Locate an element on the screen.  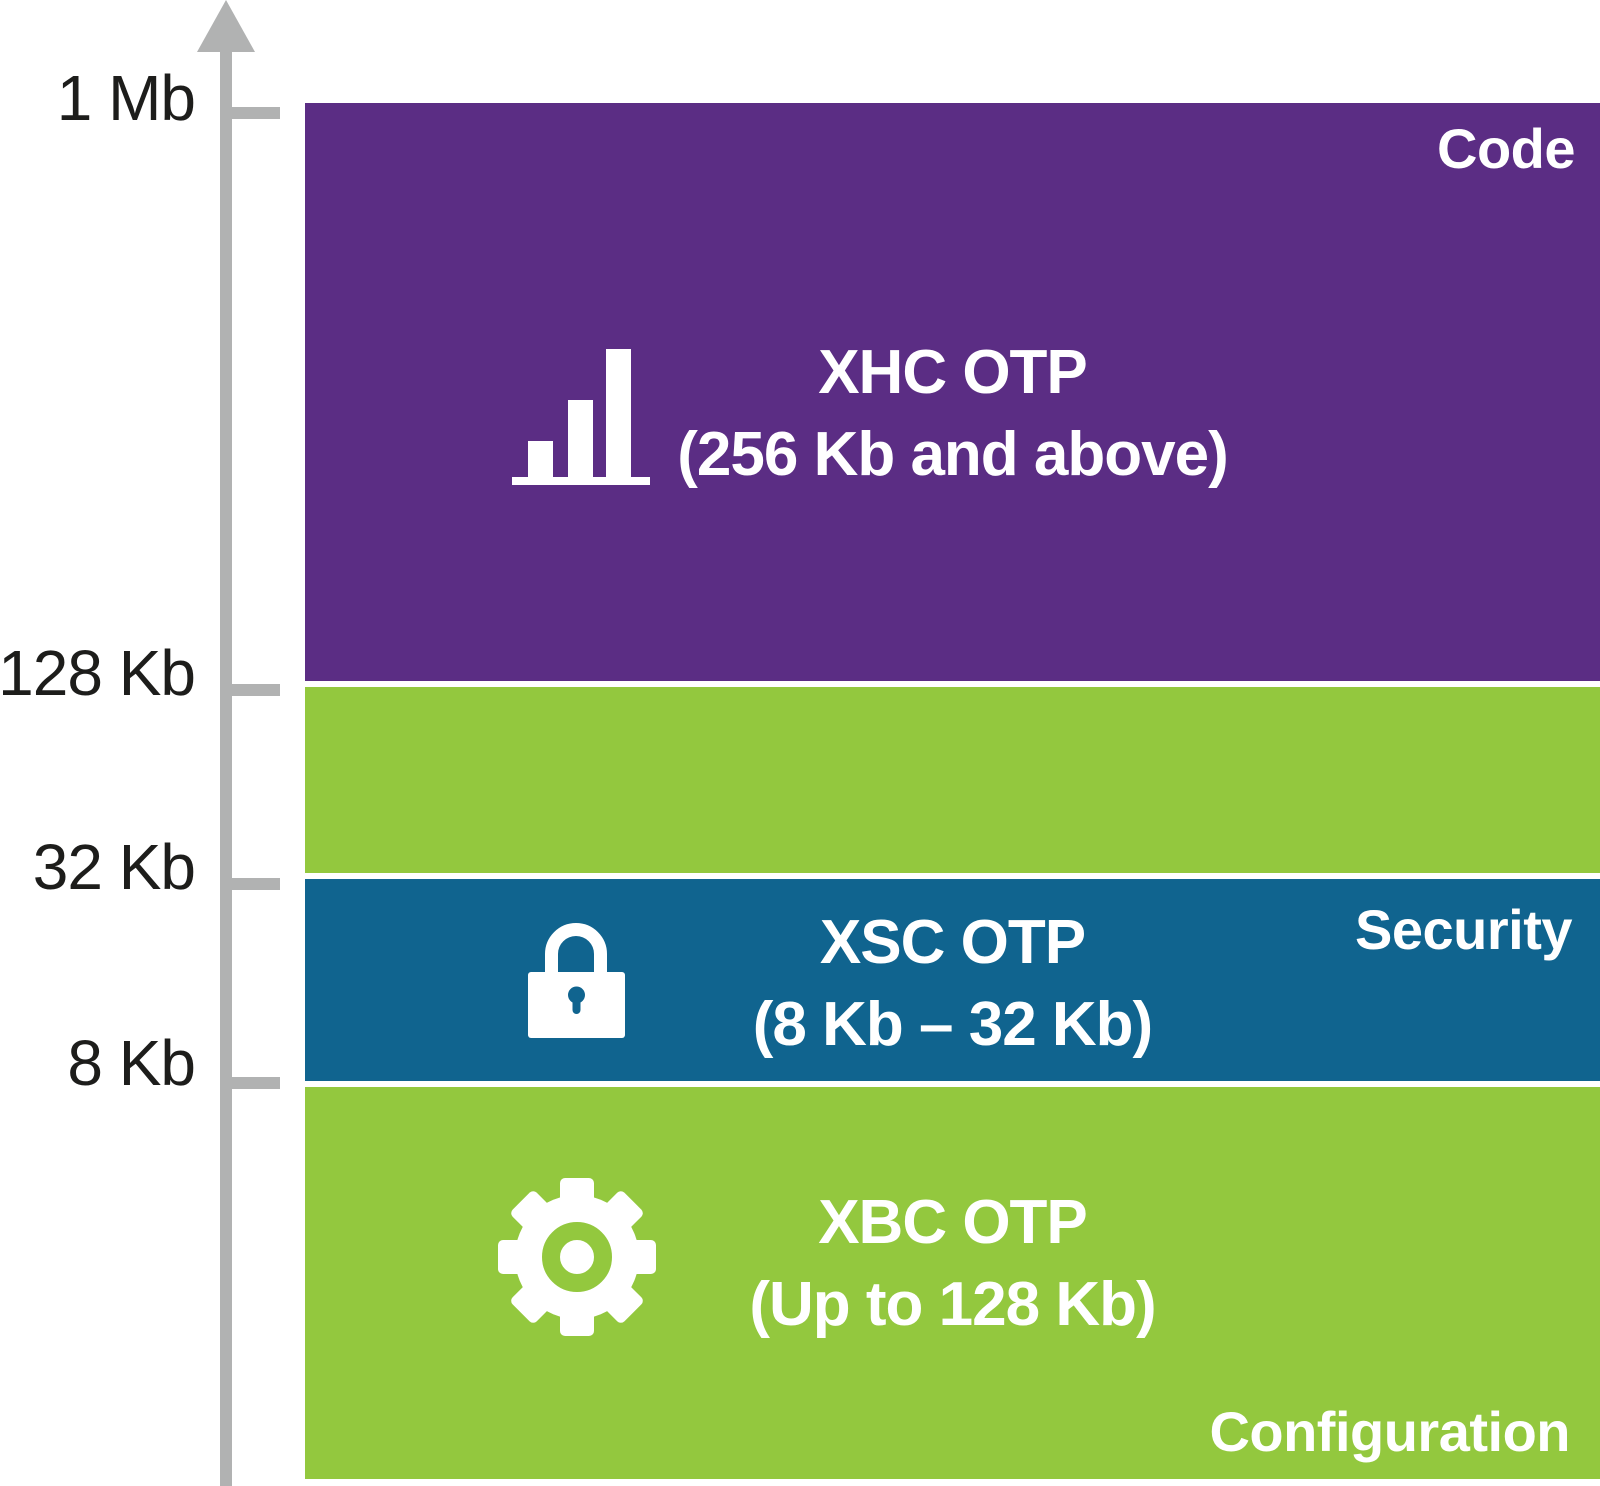
band-code-subtitle: (256 Kb and above) is located at coordinates (952, 454).